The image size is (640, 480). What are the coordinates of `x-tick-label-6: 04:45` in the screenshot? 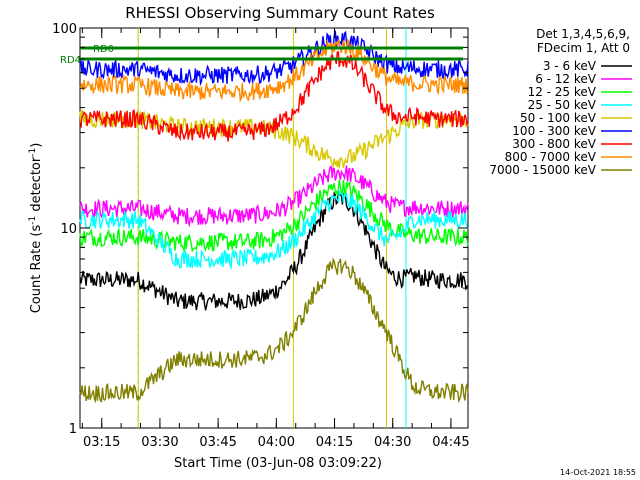 It's located at (450, 442).